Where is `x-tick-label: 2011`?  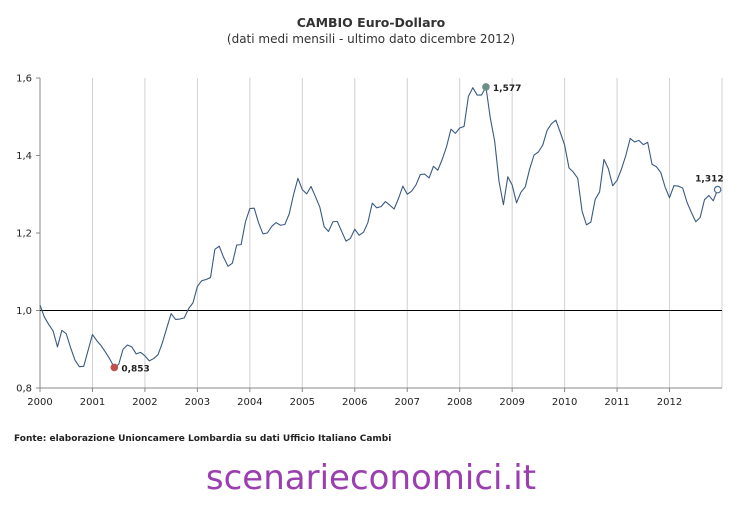
x-tick-label: 2011 is located at coordinates (616, 402).